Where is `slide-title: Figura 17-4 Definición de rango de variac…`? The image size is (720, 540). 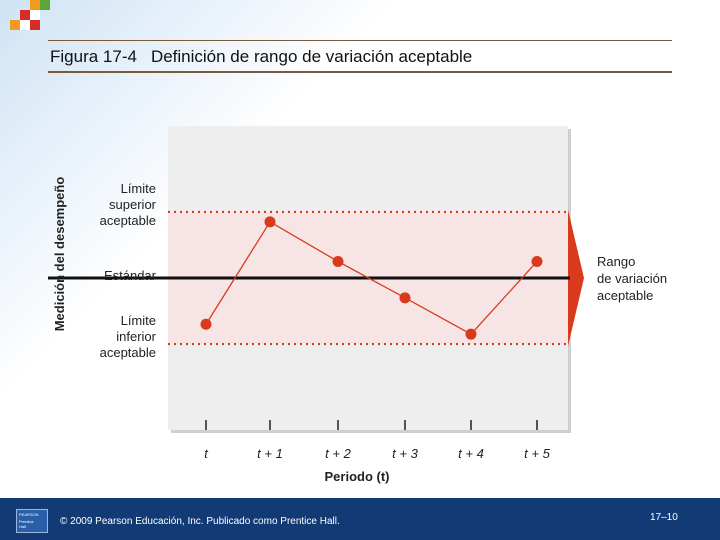 slide-title: Figura 17-4 Definición de rango de variac… is located at coordinates (360, 56).